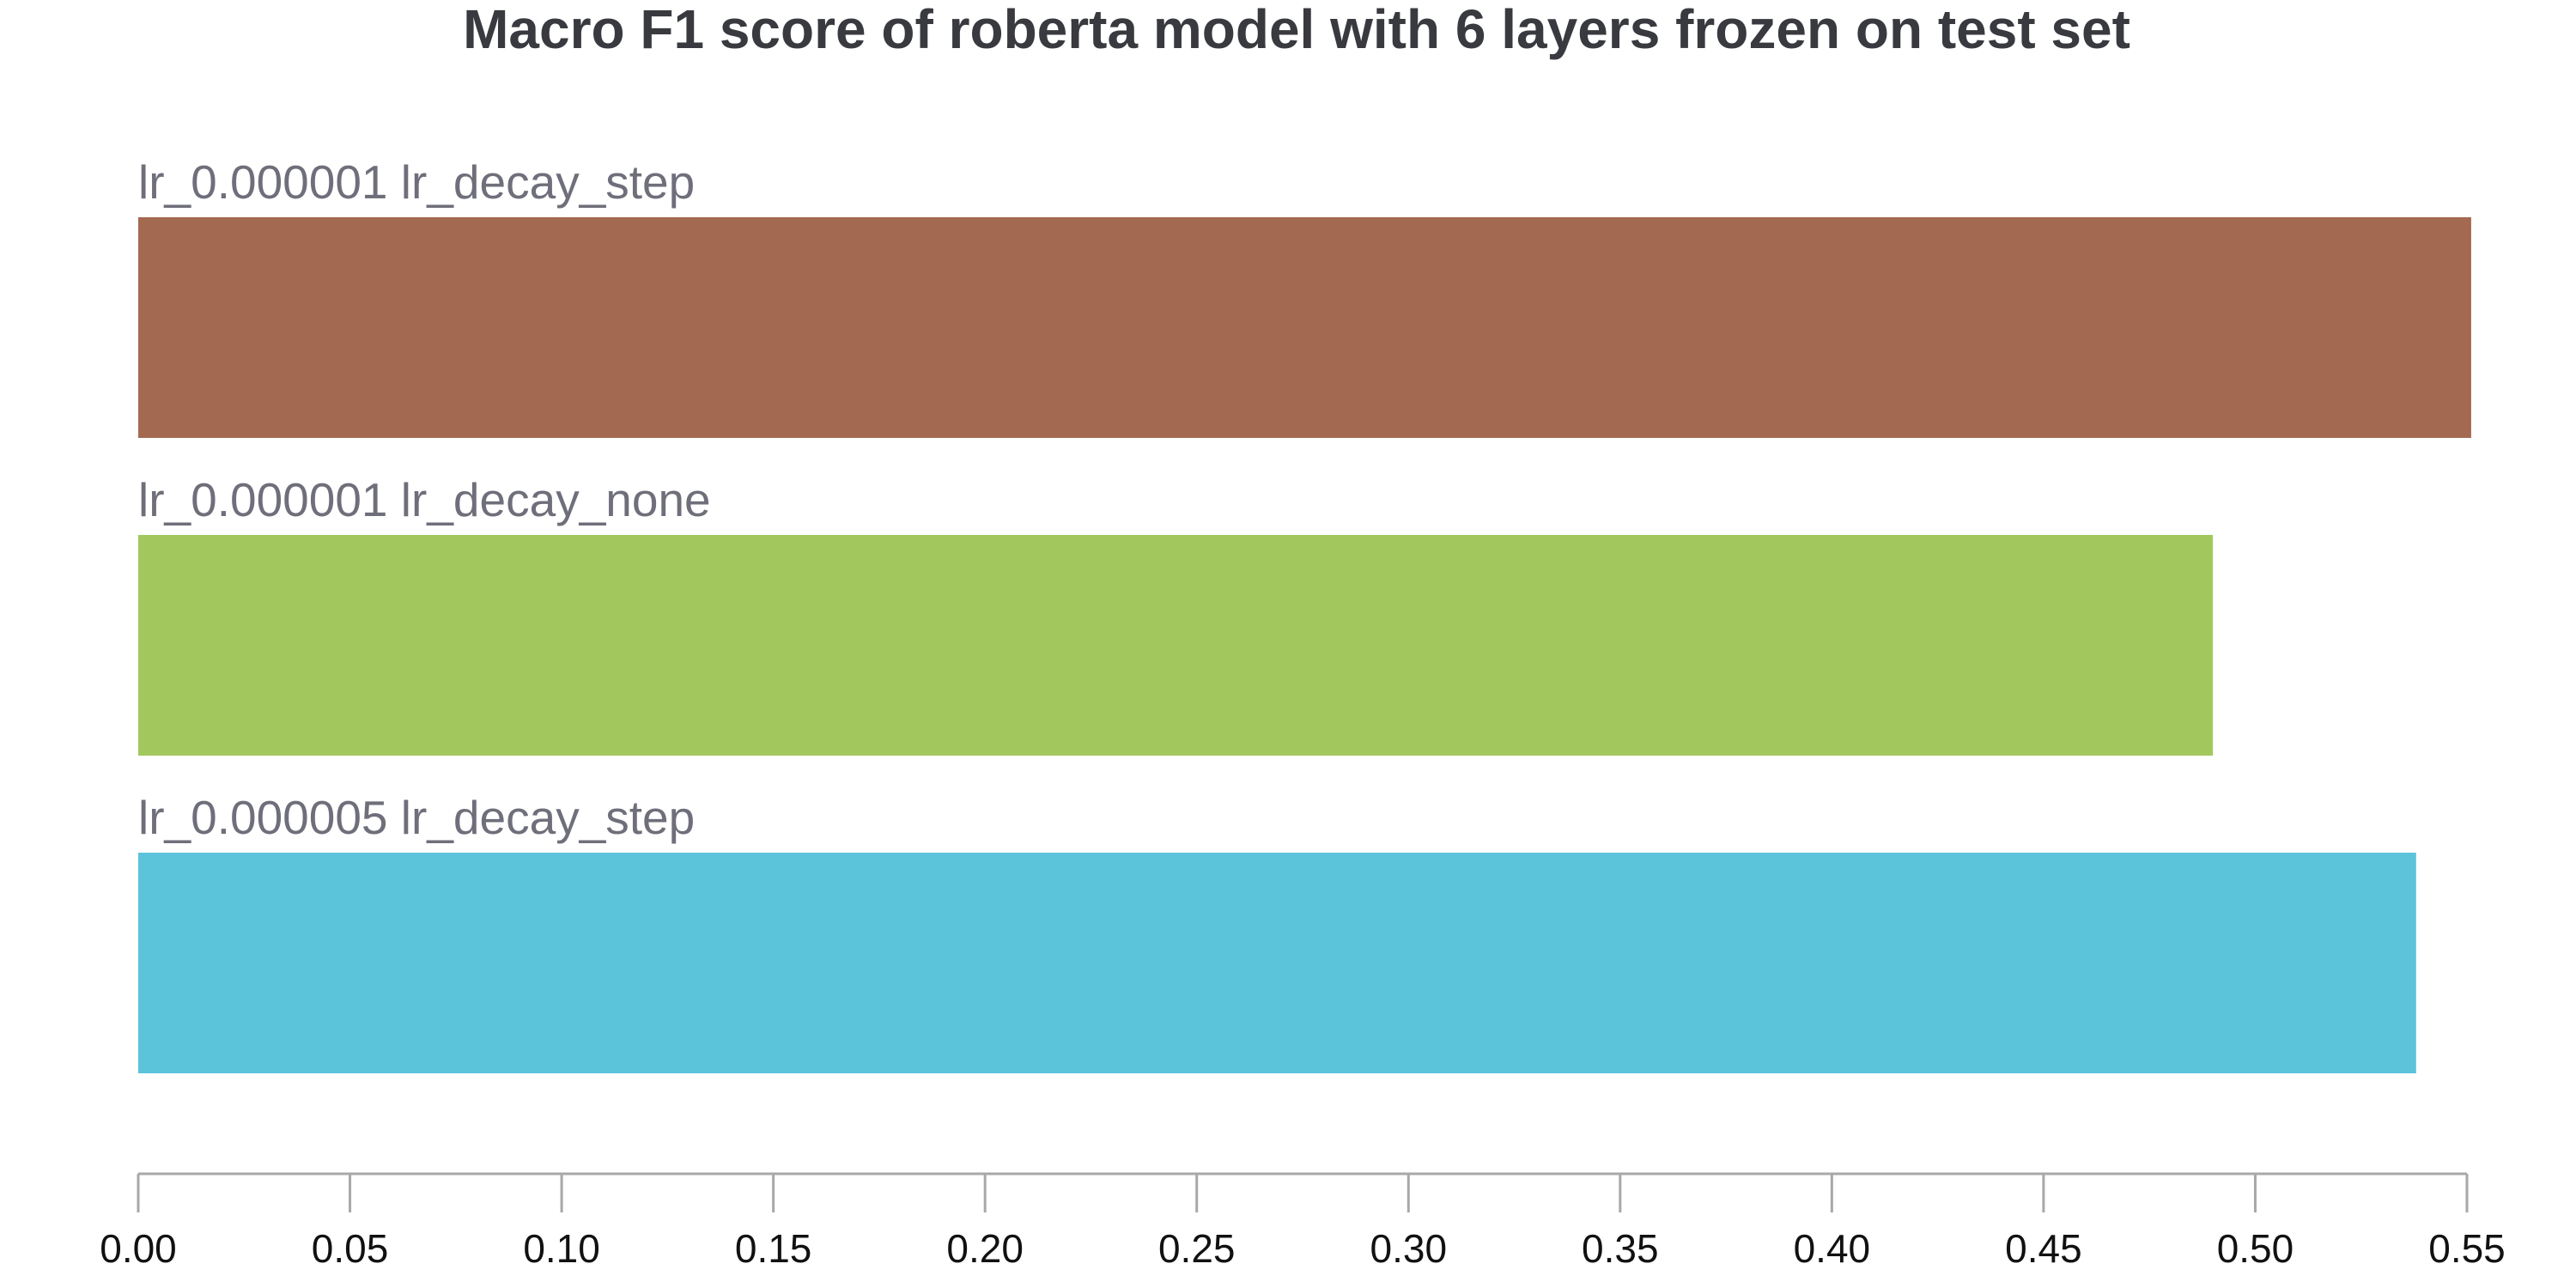 The height and width of the screenshot is (1288, 2576). I want to click on x-tick-label: 0.50, so click(2255, 1248).